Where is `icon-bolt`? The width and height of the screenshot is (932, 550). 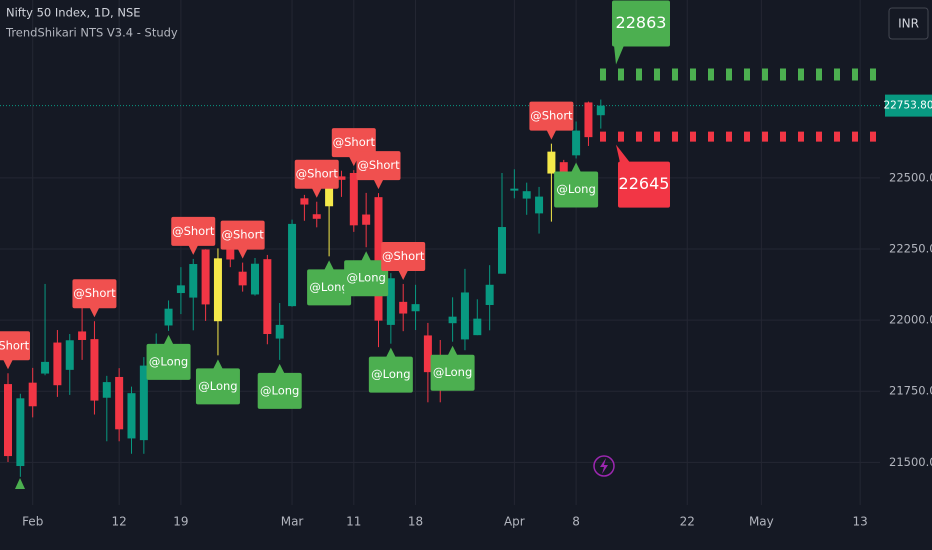
icon-bolt is located at coordinates (604, 466).